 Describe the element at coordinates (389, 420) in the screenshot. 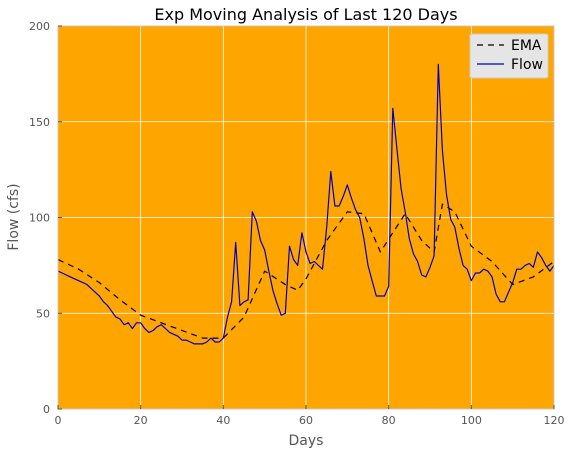

I see `x-tick-label: 80` at that location.